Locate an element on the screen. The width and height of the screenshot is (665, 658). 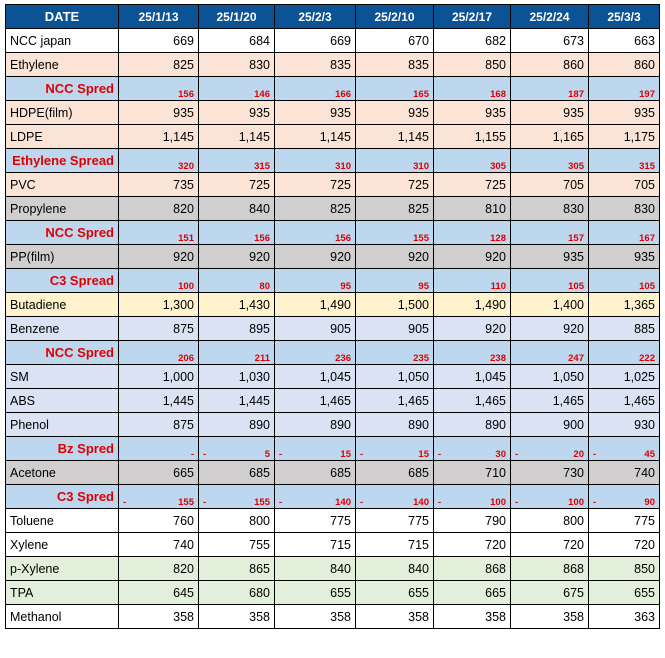
row-value-cell: 235 is located at coordinates (394, 352).